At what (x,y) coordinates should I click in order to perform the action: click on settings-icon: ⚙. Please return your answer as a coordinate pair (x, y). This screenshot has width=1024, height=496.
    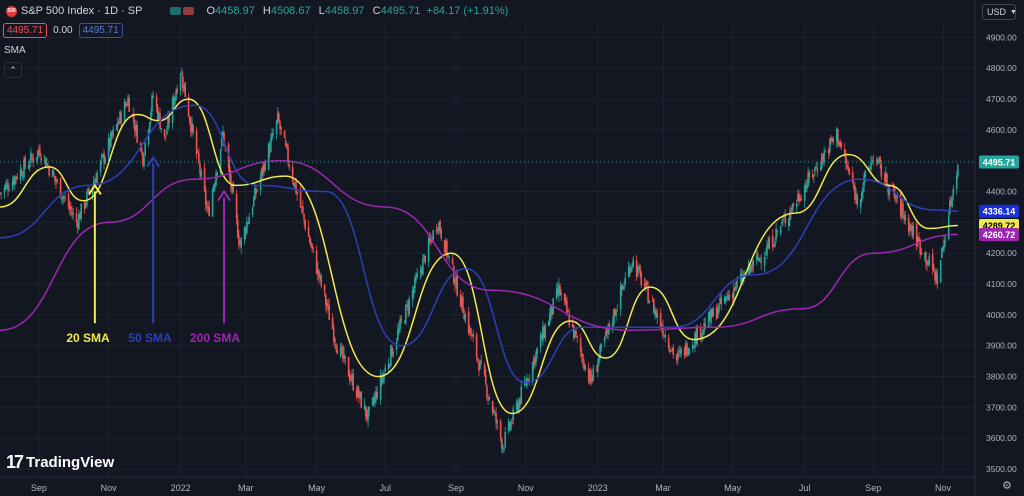
    Looking at the image, I should click on (1007, 486).